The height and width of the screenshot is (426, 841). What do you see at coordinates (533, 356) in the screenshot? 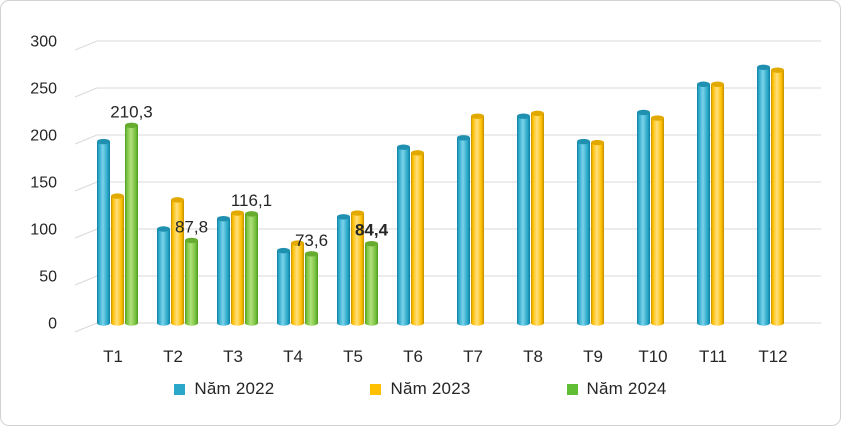
I see `x-axis-label-t8: T8` at bounding box center [533, 356].